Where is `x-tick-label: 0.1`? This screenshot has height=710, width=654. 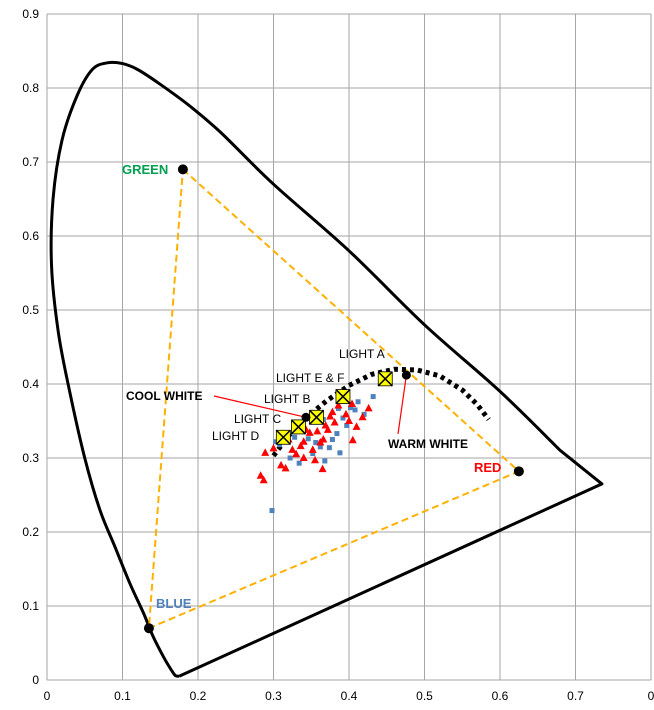 x-tick-label: 0.1 is located at coordinates (122, 696).